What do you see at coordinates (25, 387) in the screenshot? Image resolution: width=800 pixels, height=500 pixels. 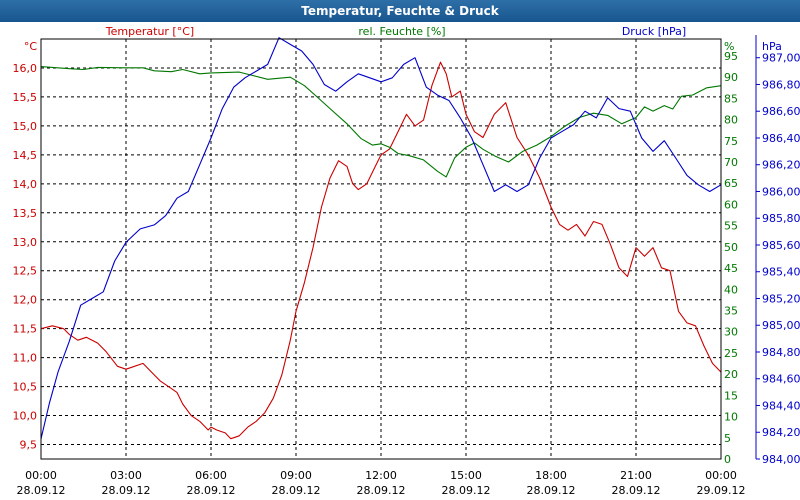 I see `temperature-tick-label: 10,5` at bounding box center [25, 387].